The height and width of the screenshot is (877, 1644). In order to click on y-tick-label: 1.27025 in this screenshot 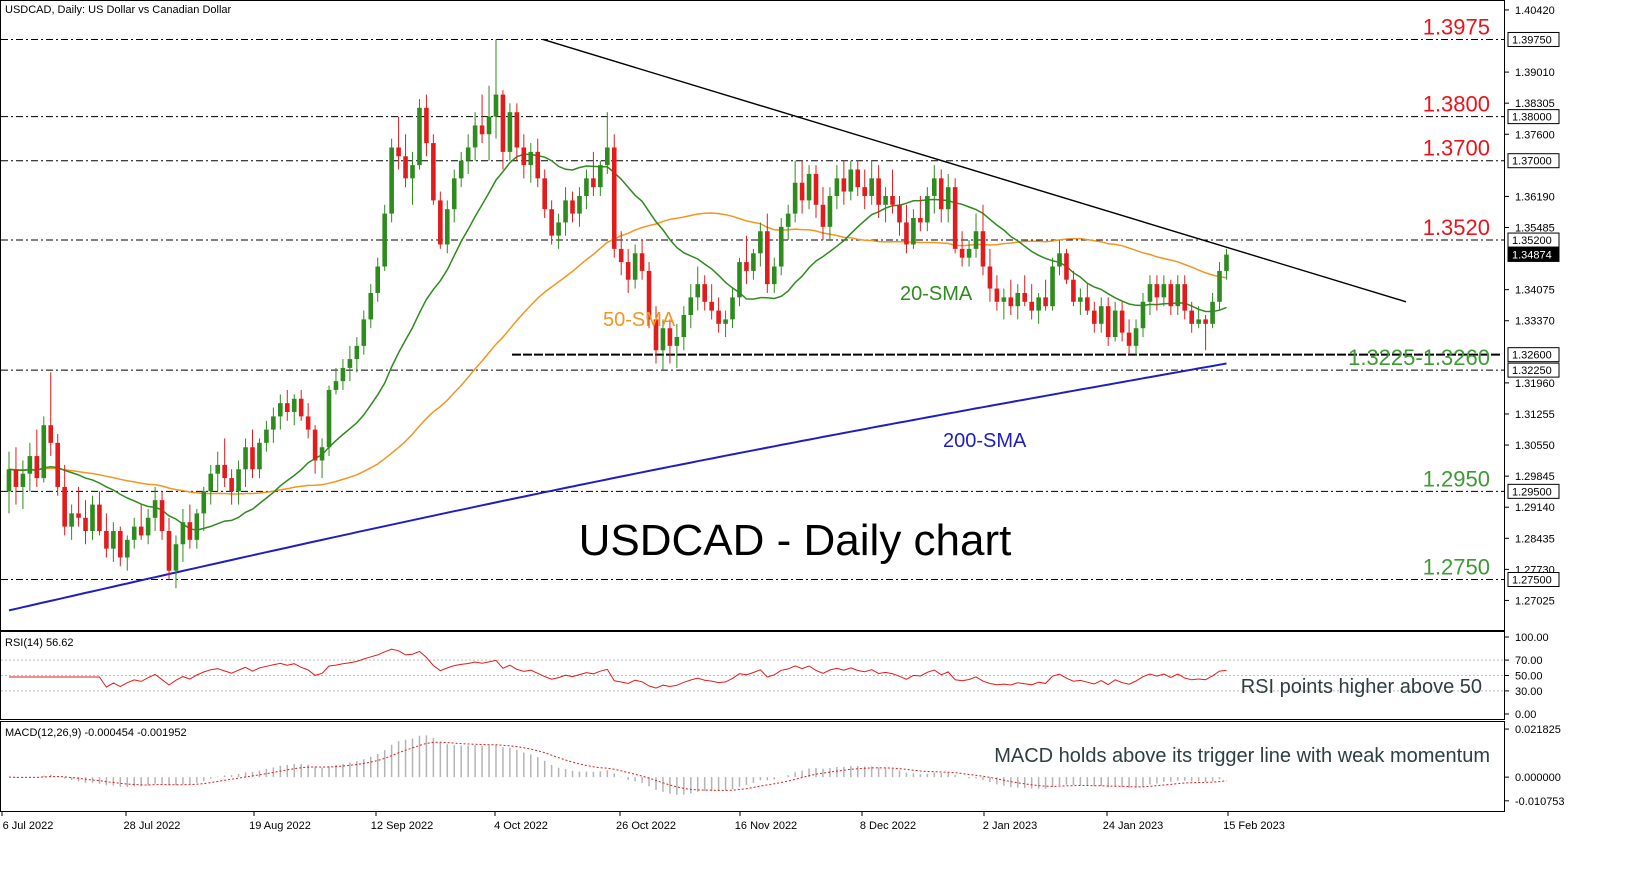, I will do `click(1535, 601)`.